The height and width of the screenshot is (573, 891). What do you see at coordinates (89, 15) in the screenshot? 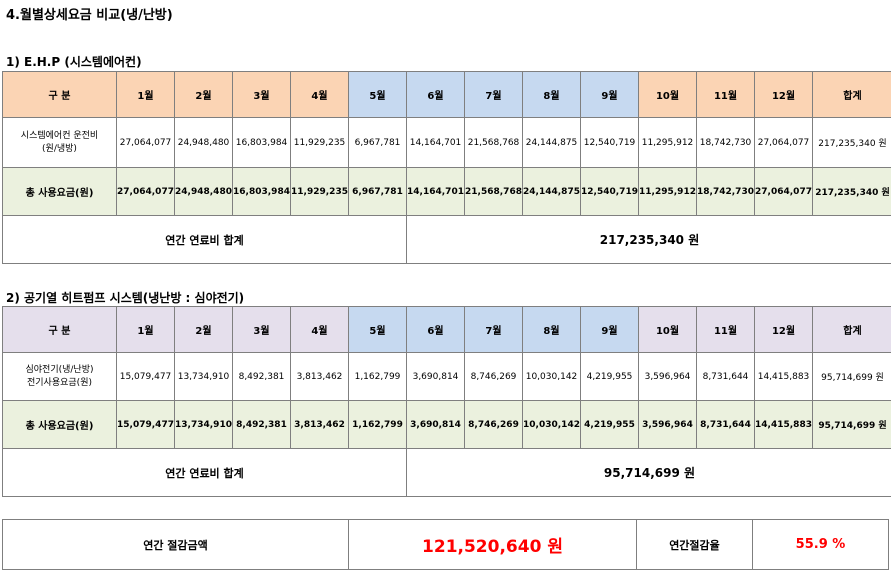
I see `page-title: 4.월별상세요금 비교(냉/난방)` at bounding box center [89, 15].